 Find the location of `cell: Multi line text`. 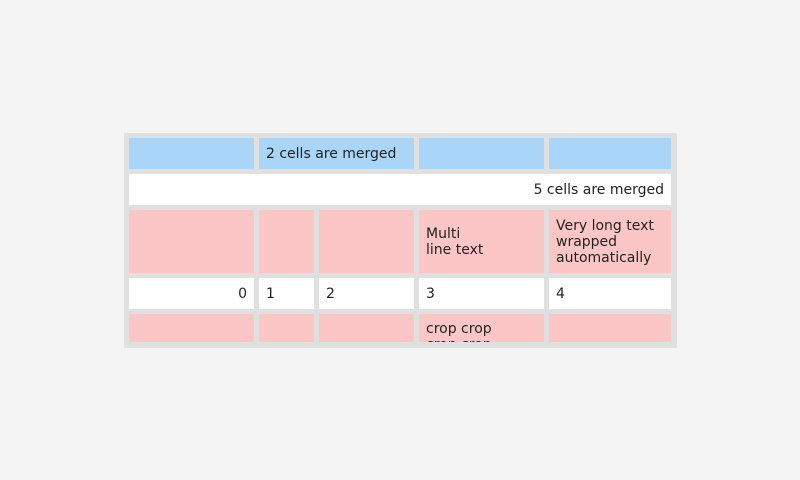

cell: Multi line text is located at coordinates (481, 241).